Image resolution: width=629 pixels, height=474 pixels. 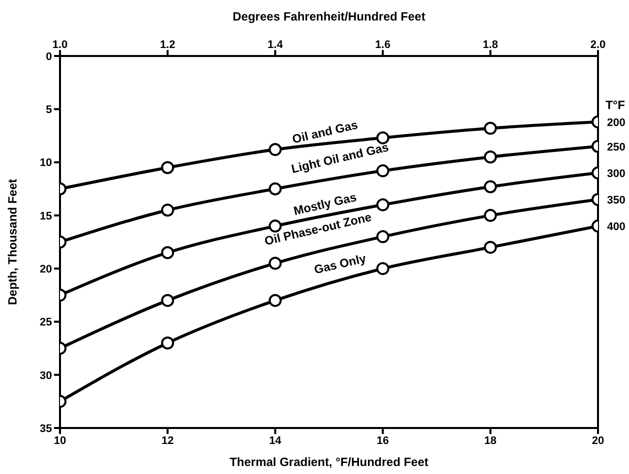 What do you see at coordinates (46, 269) in the screenshot?
I see `y-tick-label: 20` at bounding box center [46, 269].